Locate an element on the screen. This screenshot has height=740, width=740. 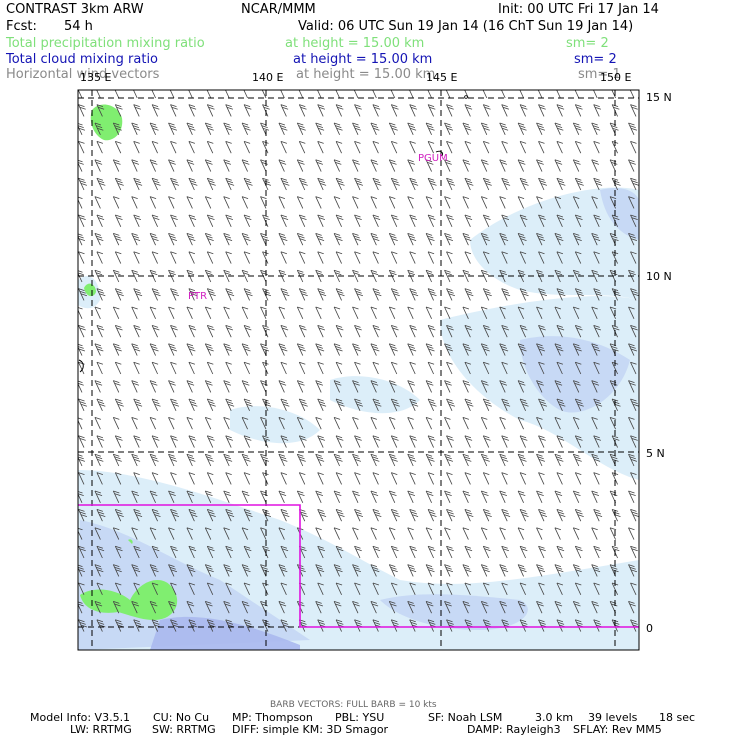
coastline-islet is located at coordinates (466, 97).